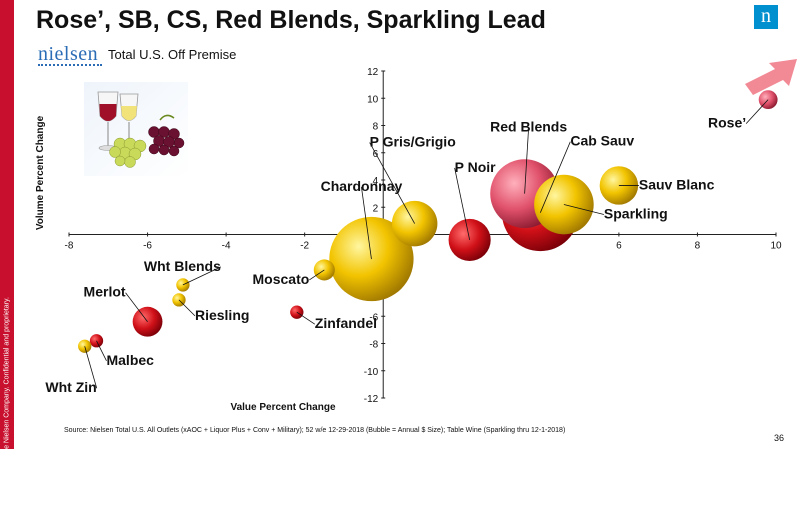 The width and height of the screenshot is (800, 514). What do you see at coordinates (70, 66) in the screenshot?
I see `brand-underline` at bounding box center [70, 66].